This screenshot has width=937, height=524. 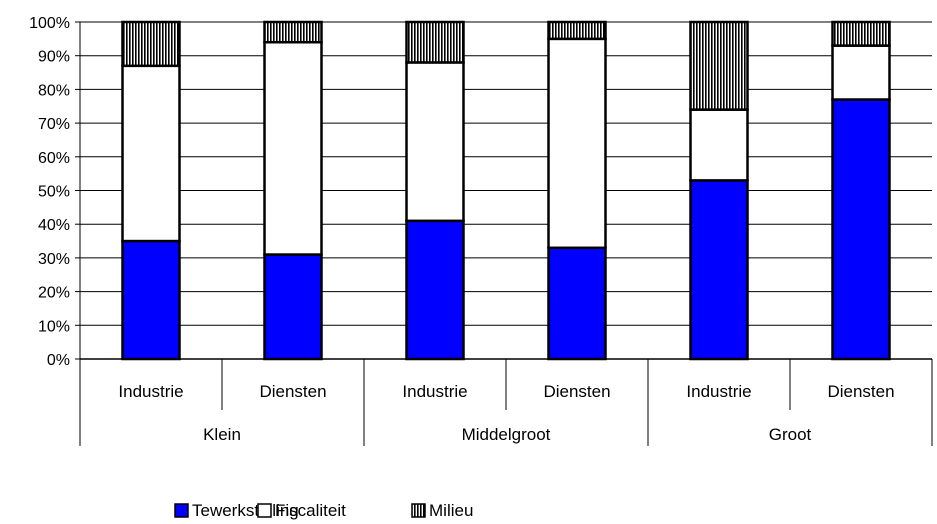 I want to click on legend-label: Tewerkstelling, so click(x=245, y=510).